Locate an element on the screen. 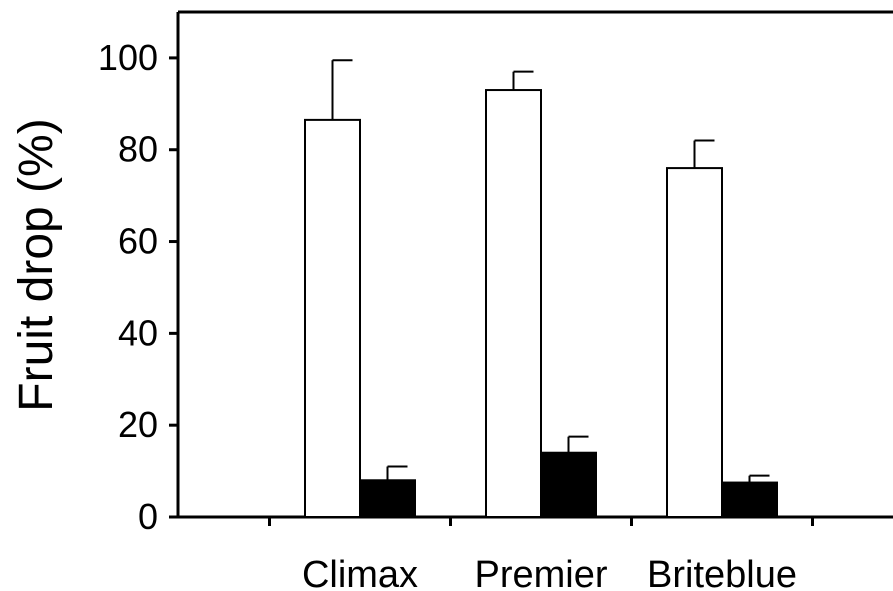 This screenshot has height=591, width=893. x-tick-label-premier: Premier is located at coordinates (540, 572).